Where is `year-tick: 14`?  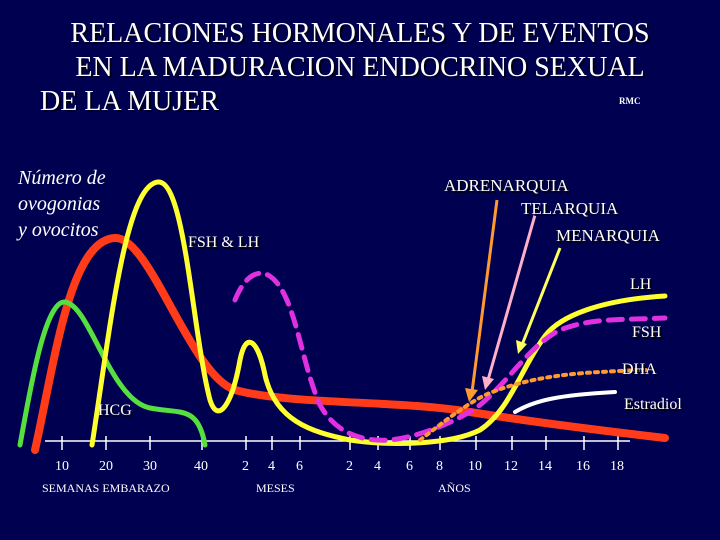 year-tick: 14 is located at coordinates (545, 466).